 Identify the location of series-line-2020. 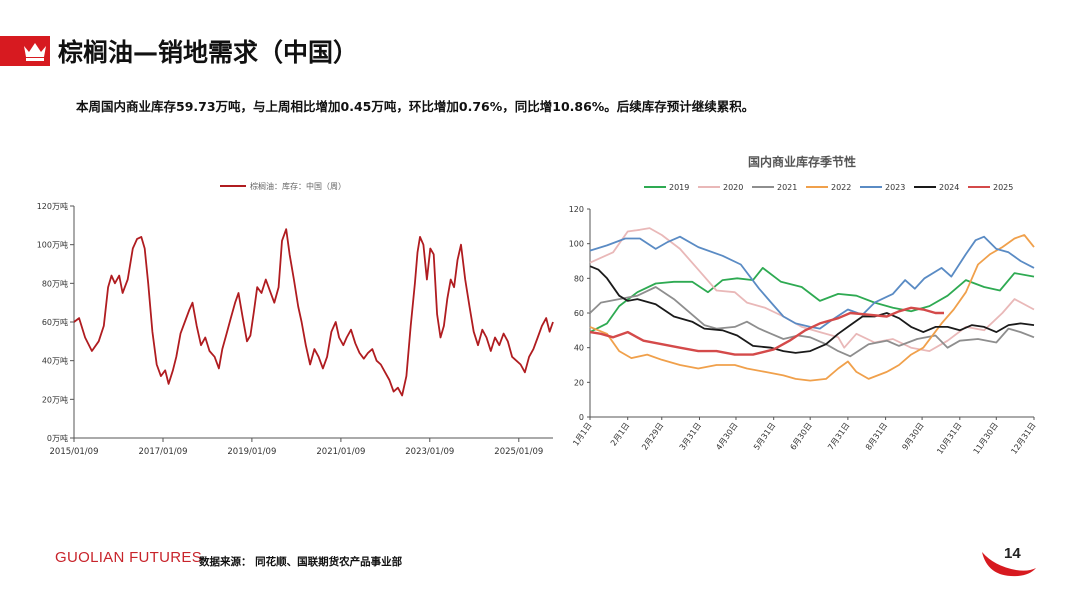
(812, 290).